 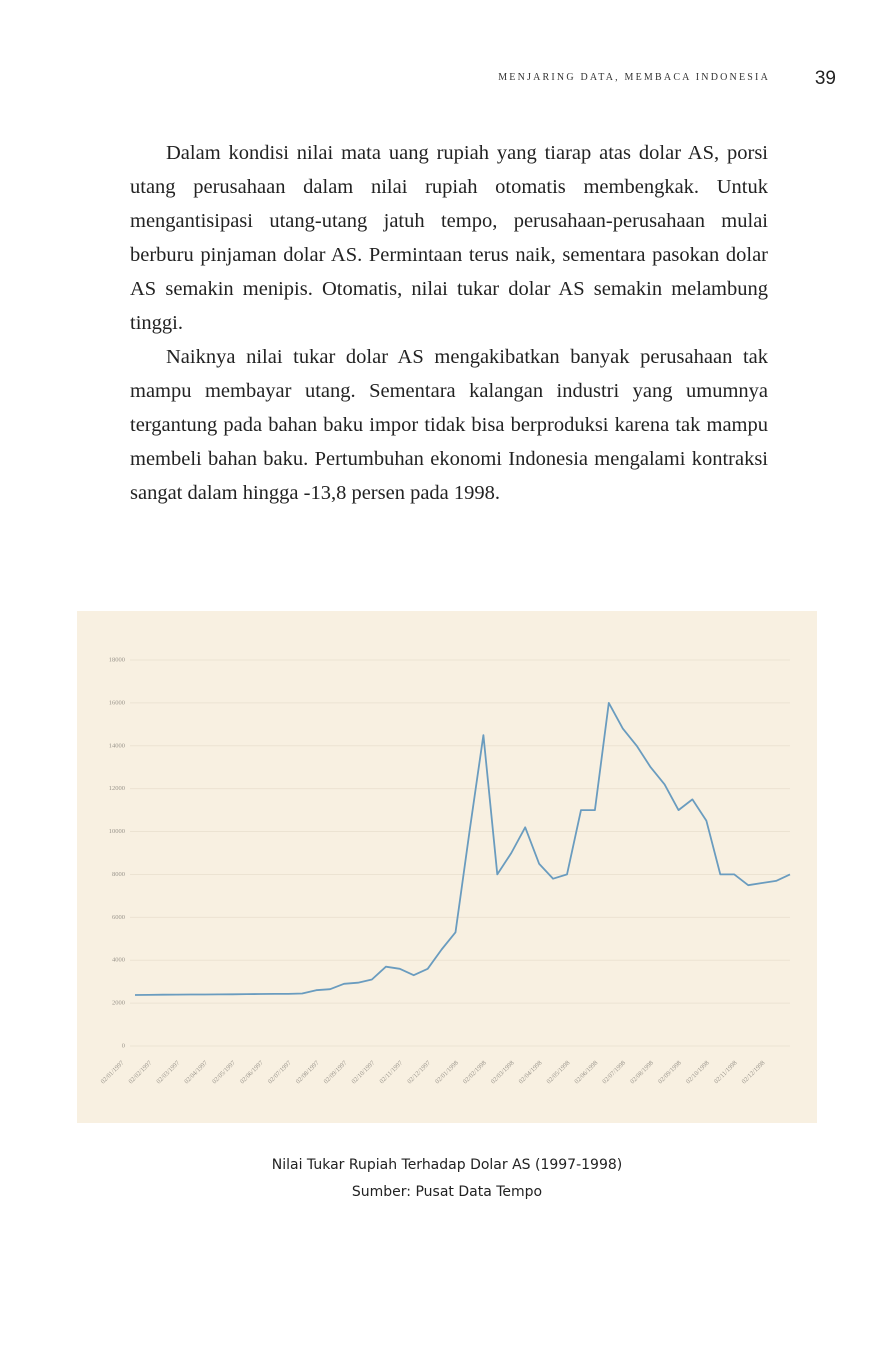 I want to click on x-tick-label: 02/01/1998, so click(x=447, y=1073).